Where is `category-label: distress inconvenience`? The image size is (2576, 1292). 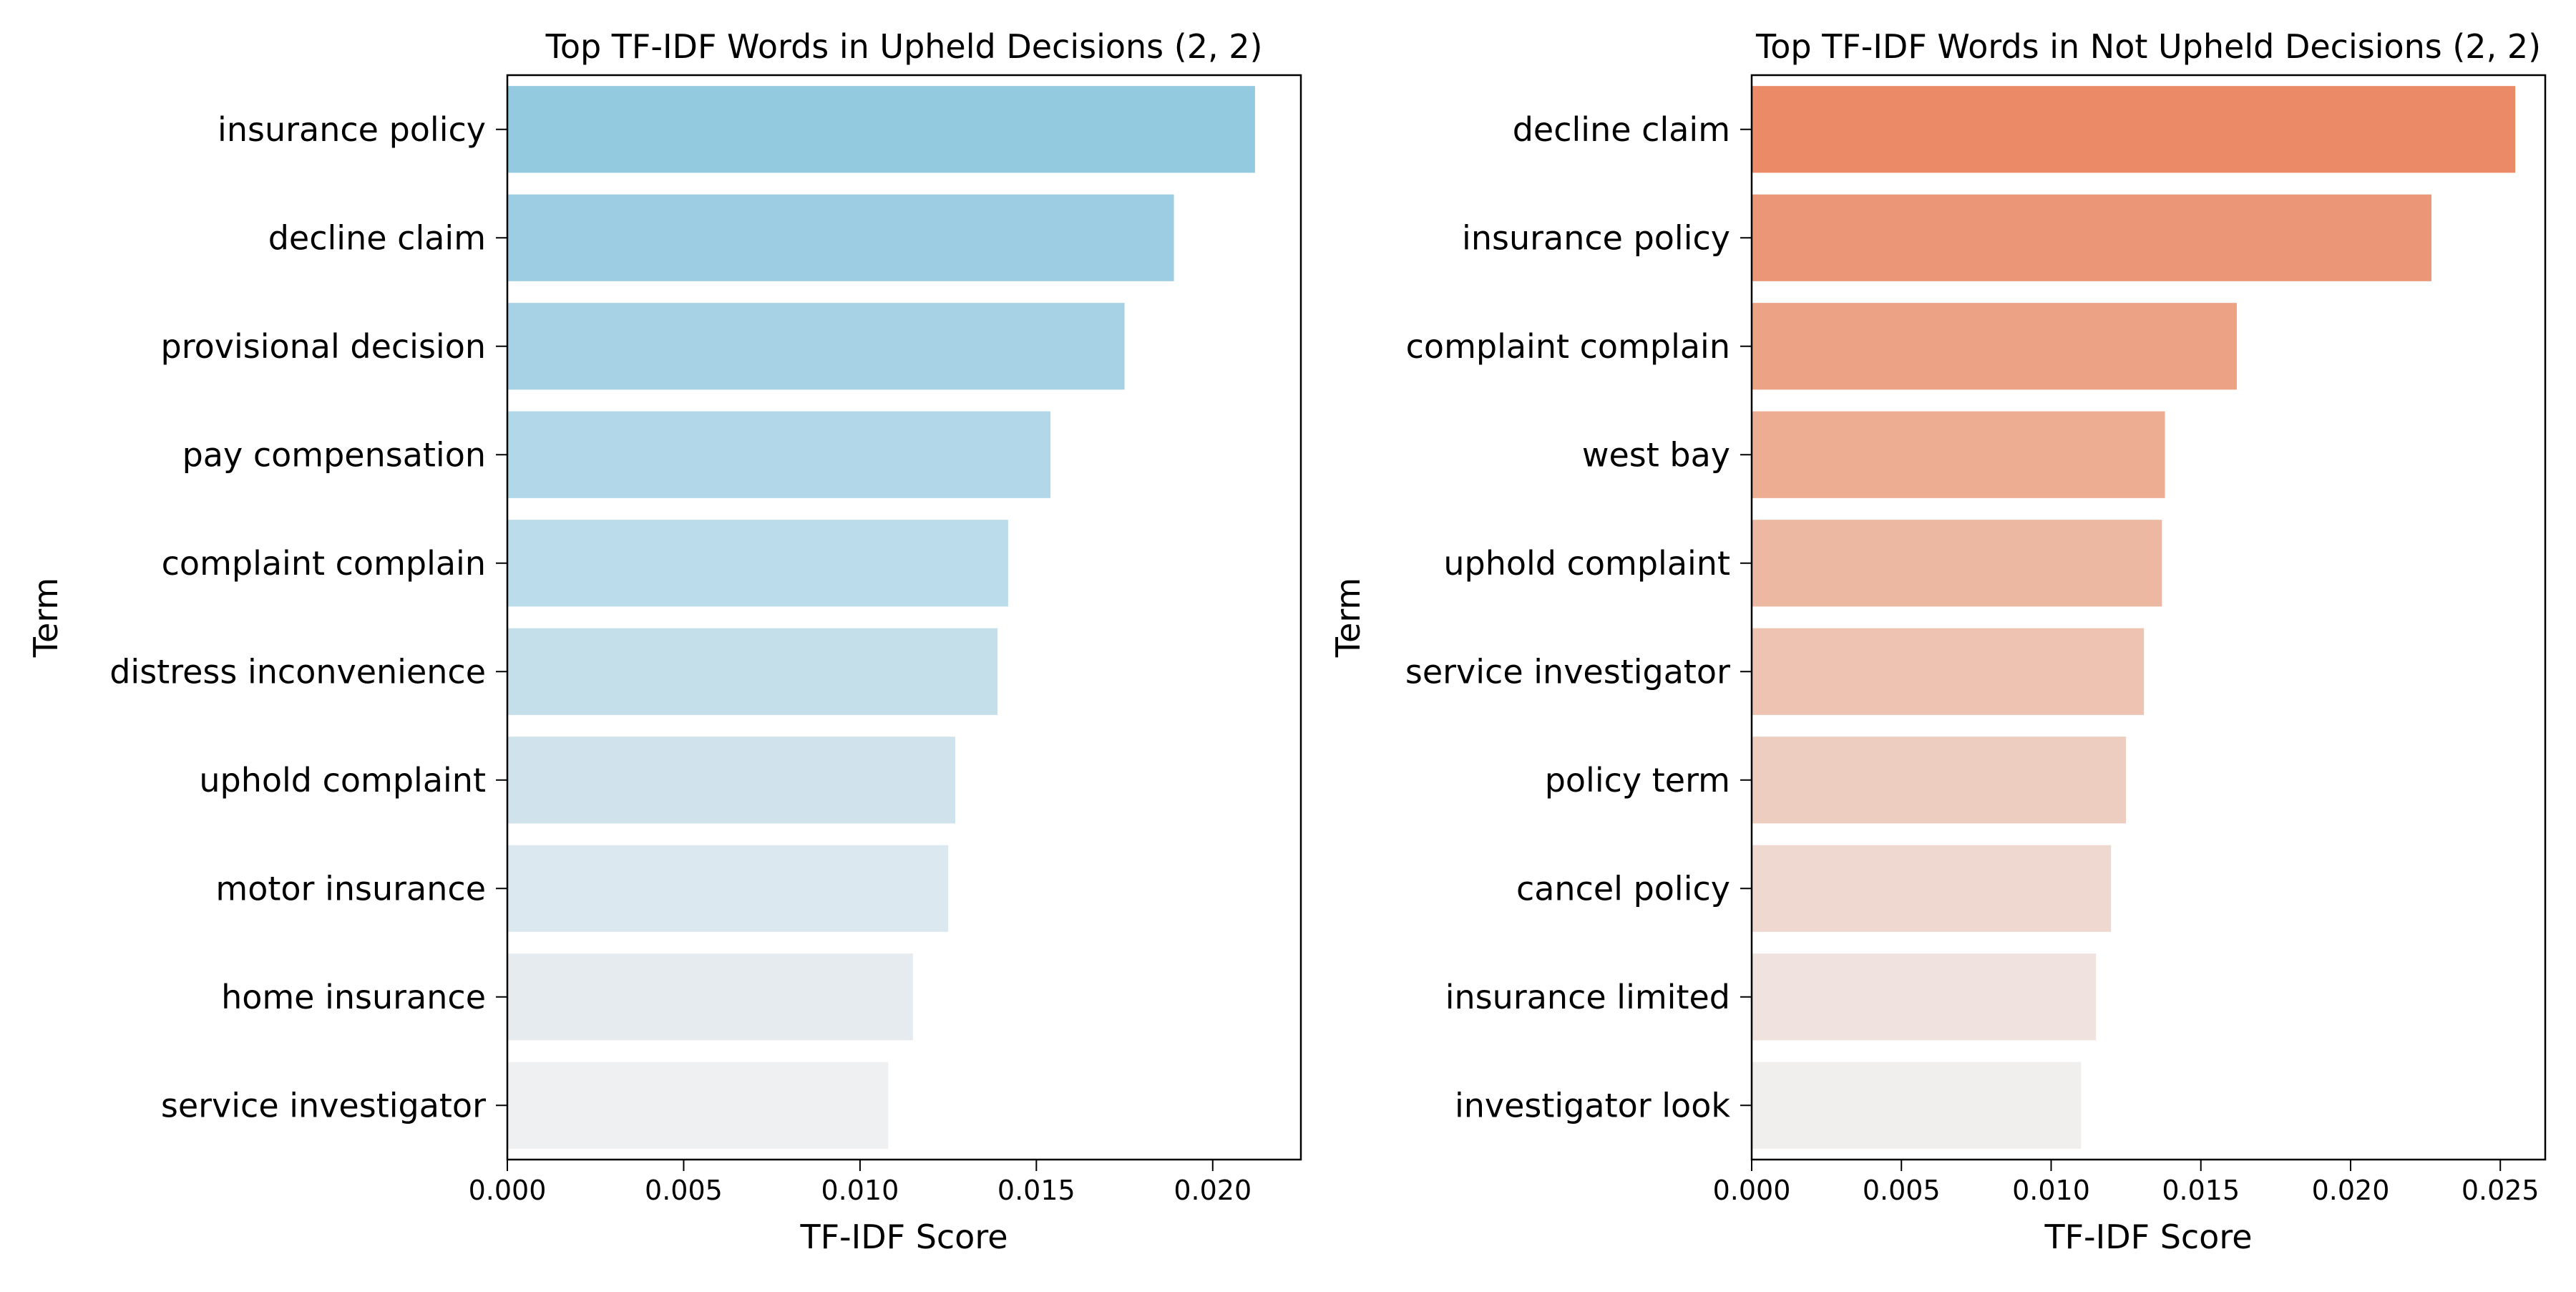 category-label: distress inconvenience is located at coordinates (297, 671).